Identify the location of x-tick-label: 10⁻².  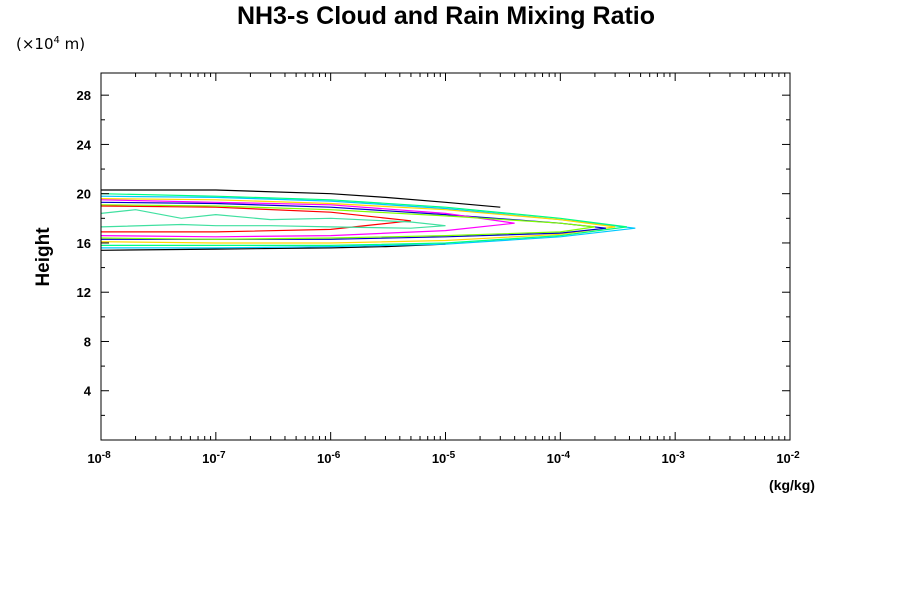
(788, 458).